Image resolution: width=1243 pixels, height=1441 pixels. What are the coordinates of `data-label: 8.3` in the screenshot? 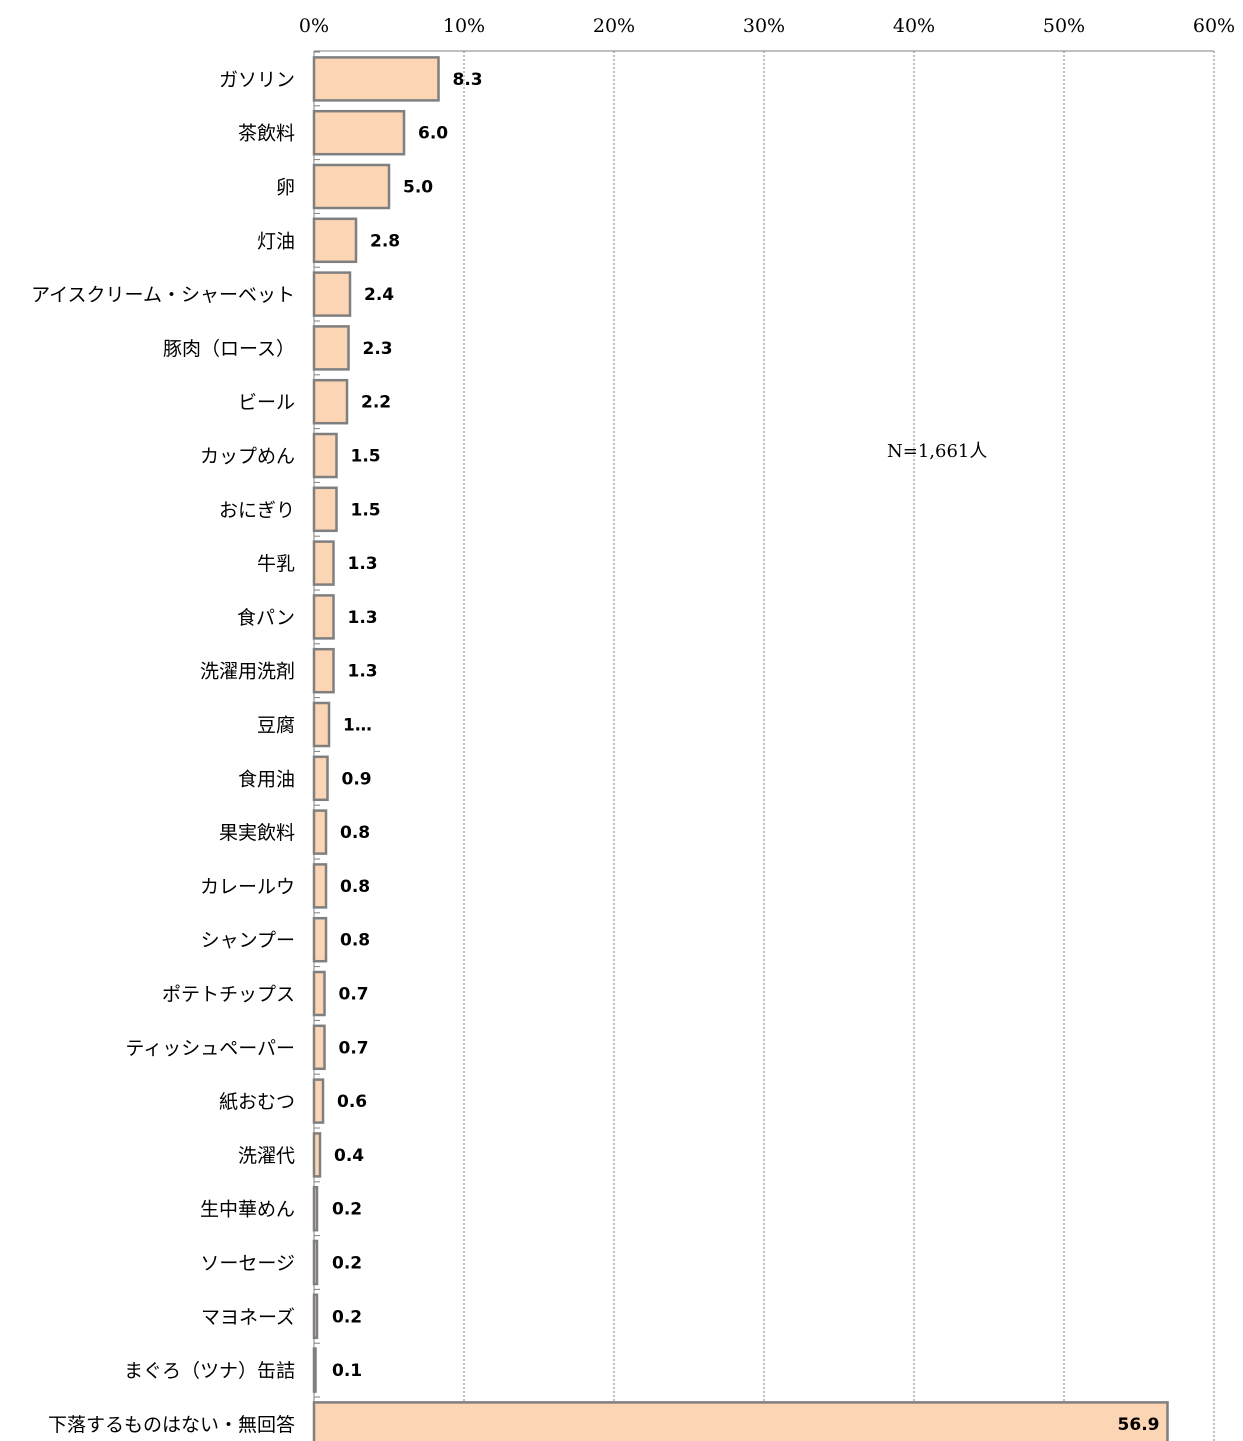 It's located at (468, 80).